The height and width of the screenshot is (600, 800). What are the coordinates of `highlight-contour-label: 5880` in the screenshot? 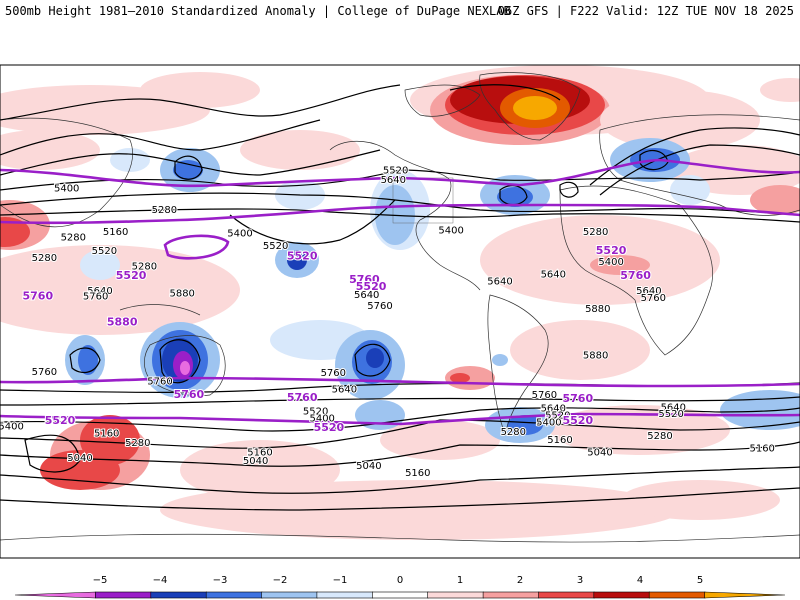 It's located at (122, 322).